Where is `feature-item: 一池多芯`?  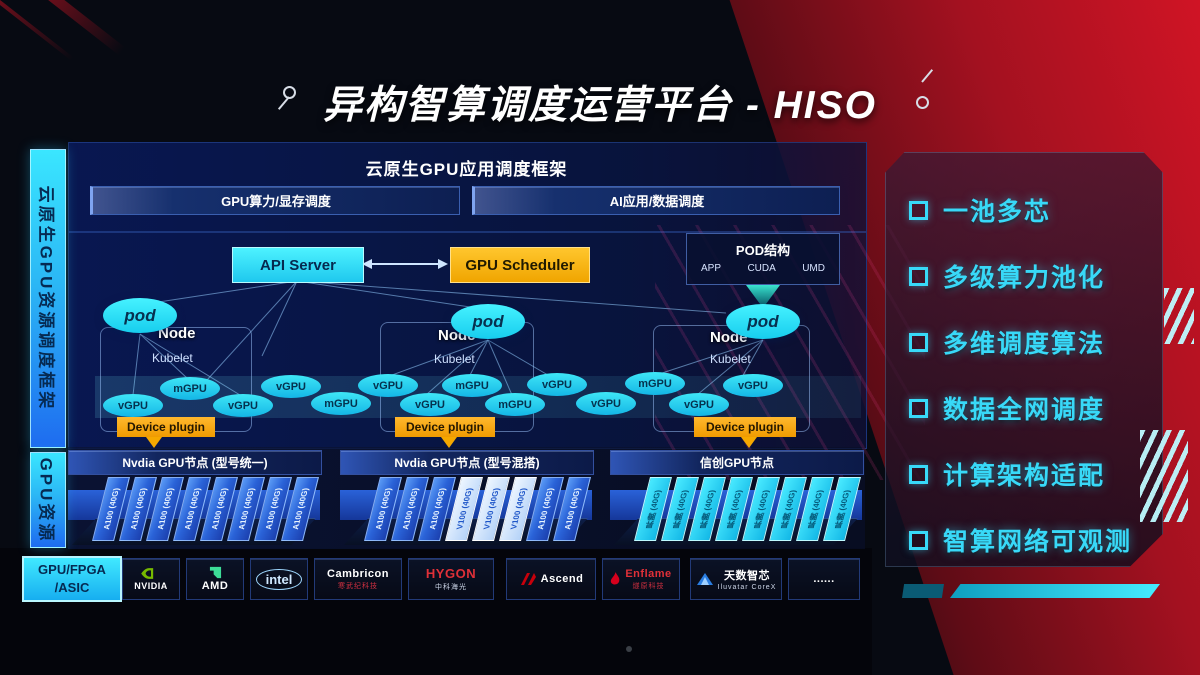
feature-item: 一池多芯 is located at coordinates (980, 210).